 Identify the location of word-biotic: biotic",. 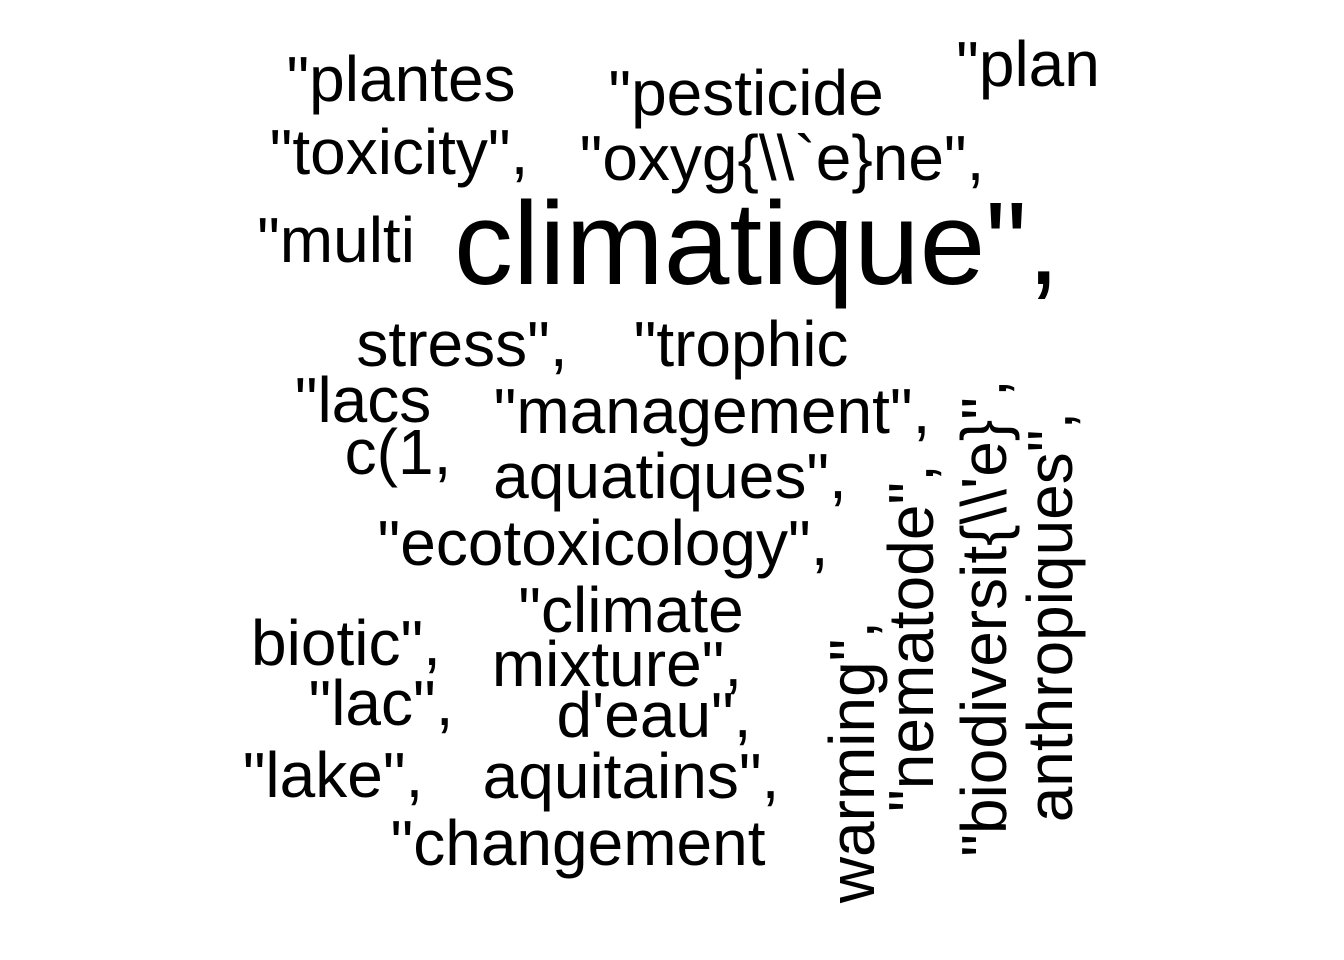
(346, 643).